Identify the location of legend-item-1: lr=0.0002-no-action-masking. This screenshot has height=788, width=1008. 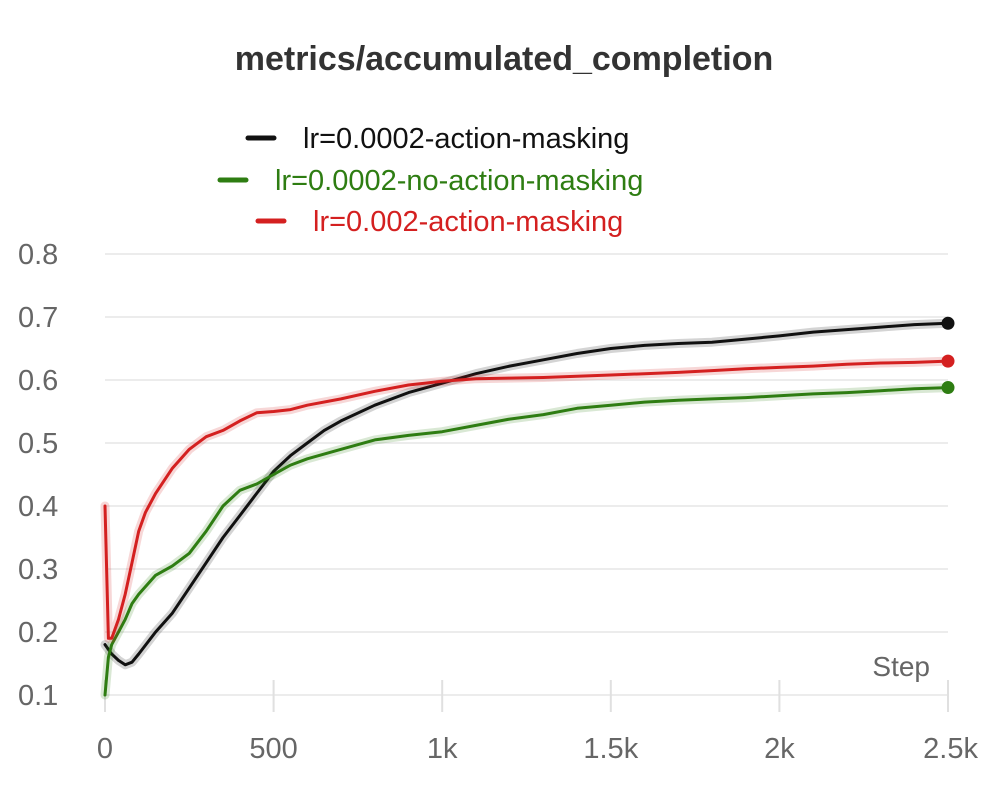
(430, 181).